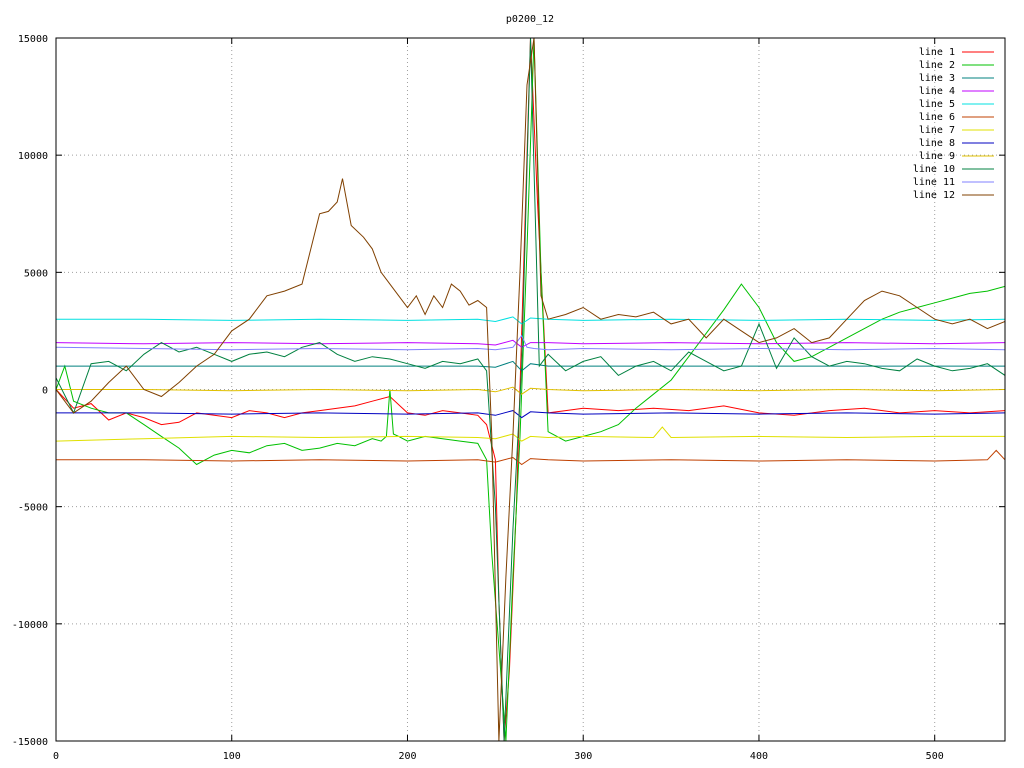 This screenshot has height=768, width=1024. I want to click on legend-label: line 5, so click(937, 104).